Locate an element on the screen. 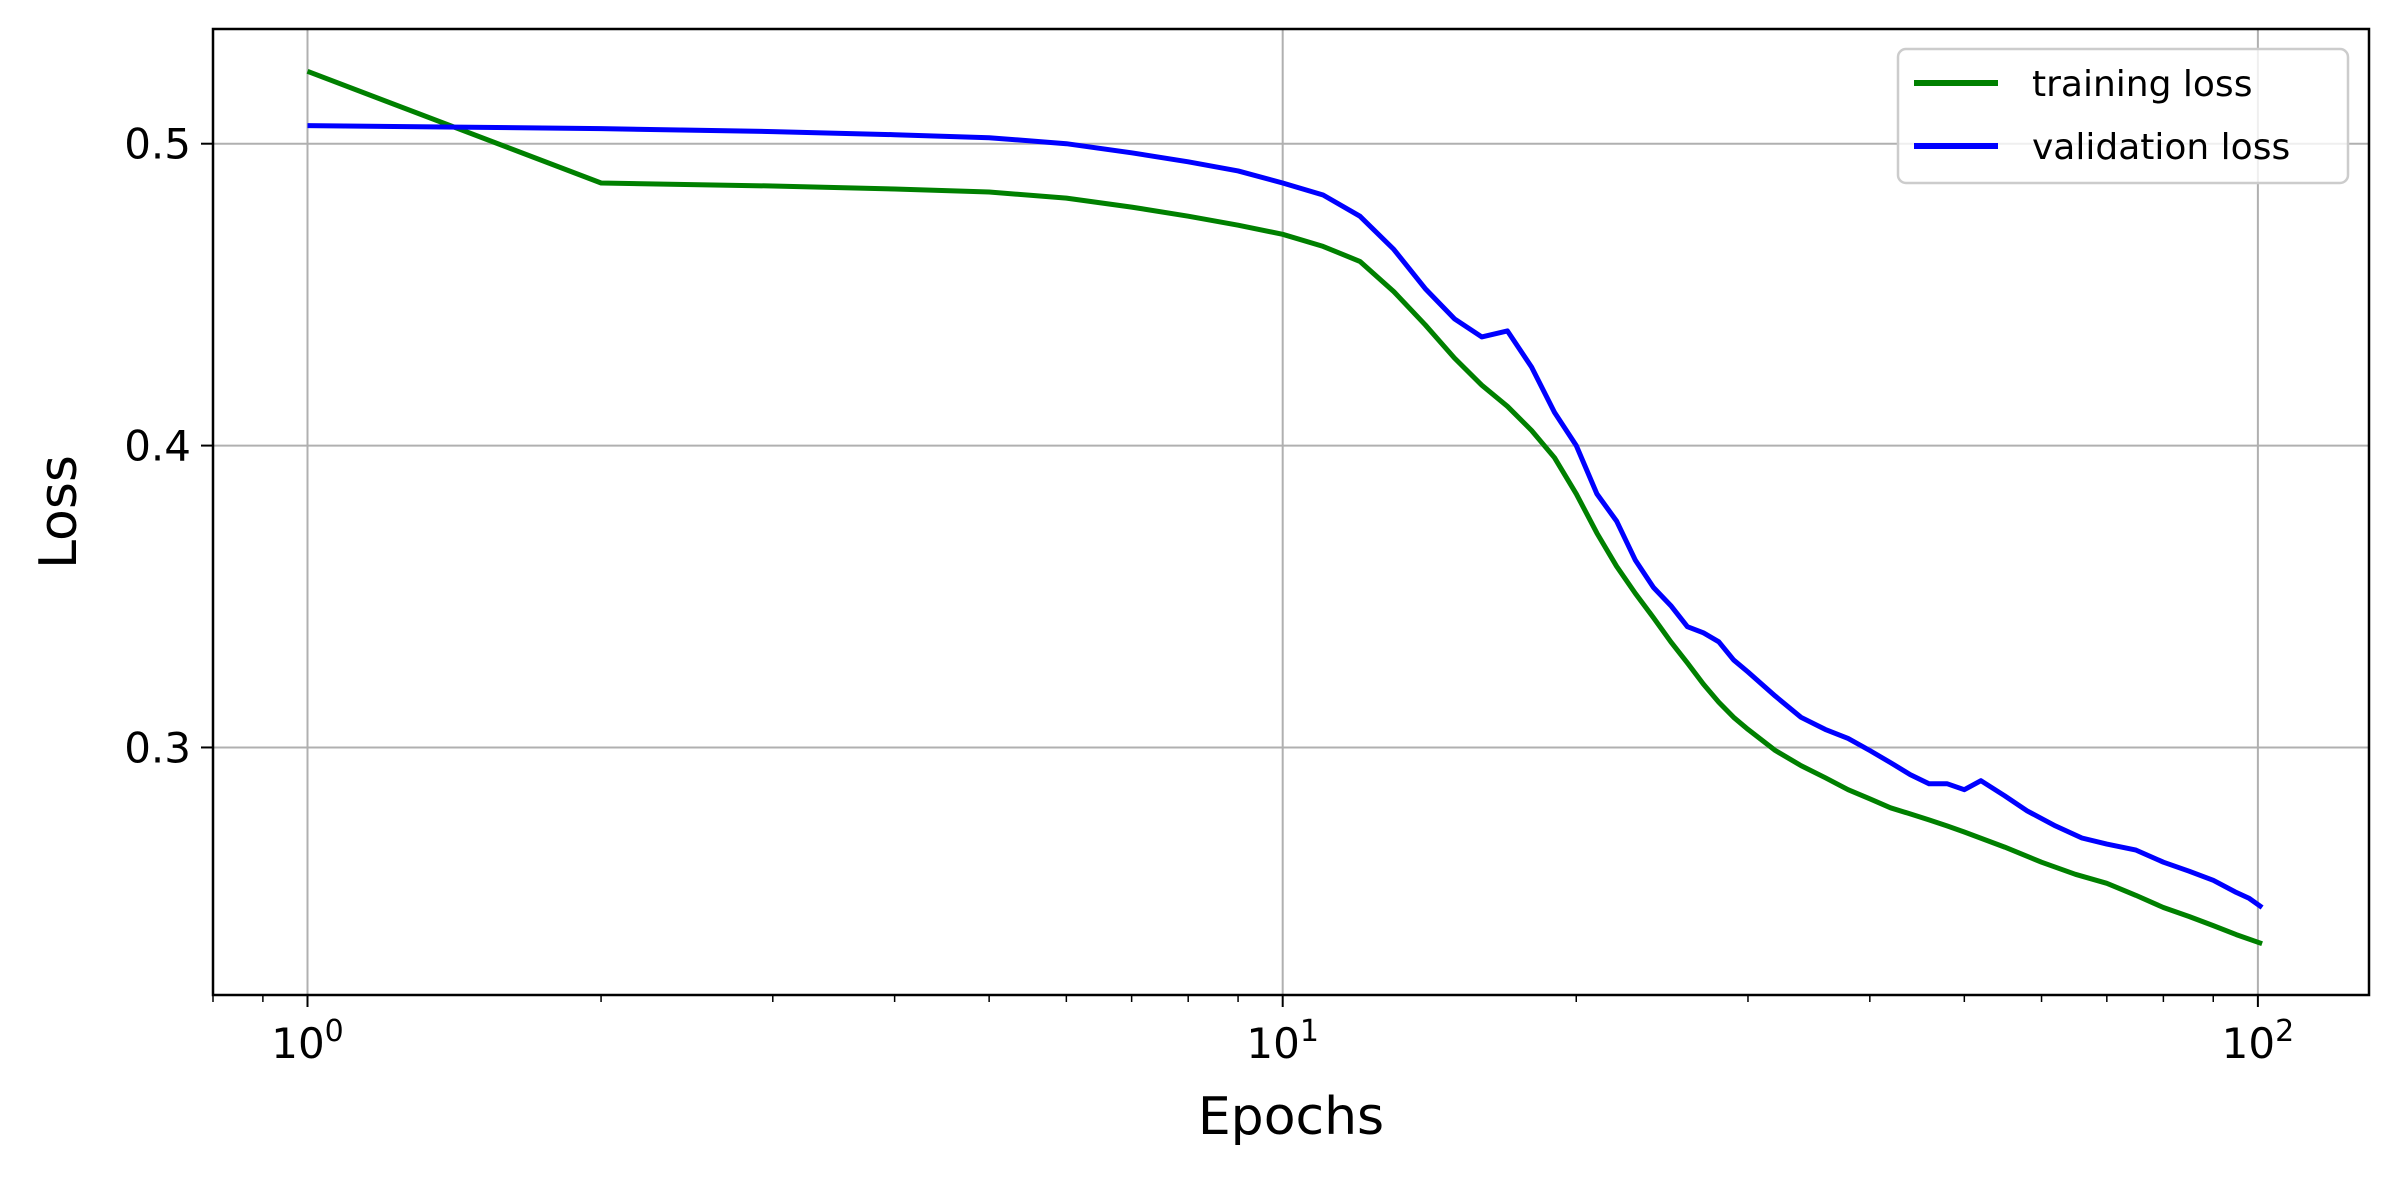 The width and height of the screenshot is (2398, 1178). x-axis-label: Epochs is located at coordinates (1291, 1117).